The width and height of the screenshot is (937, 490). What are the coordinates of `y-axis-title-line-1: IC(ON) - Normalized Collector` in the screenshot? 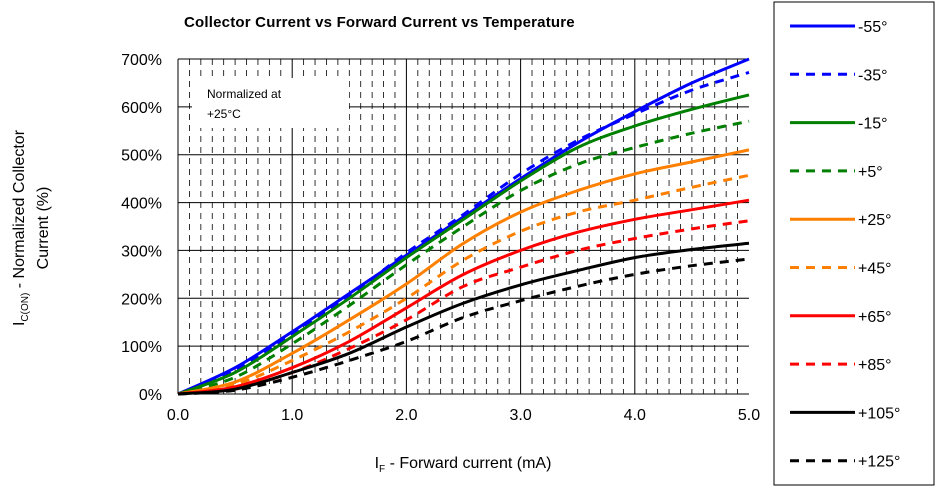 It's located at (21, 227).